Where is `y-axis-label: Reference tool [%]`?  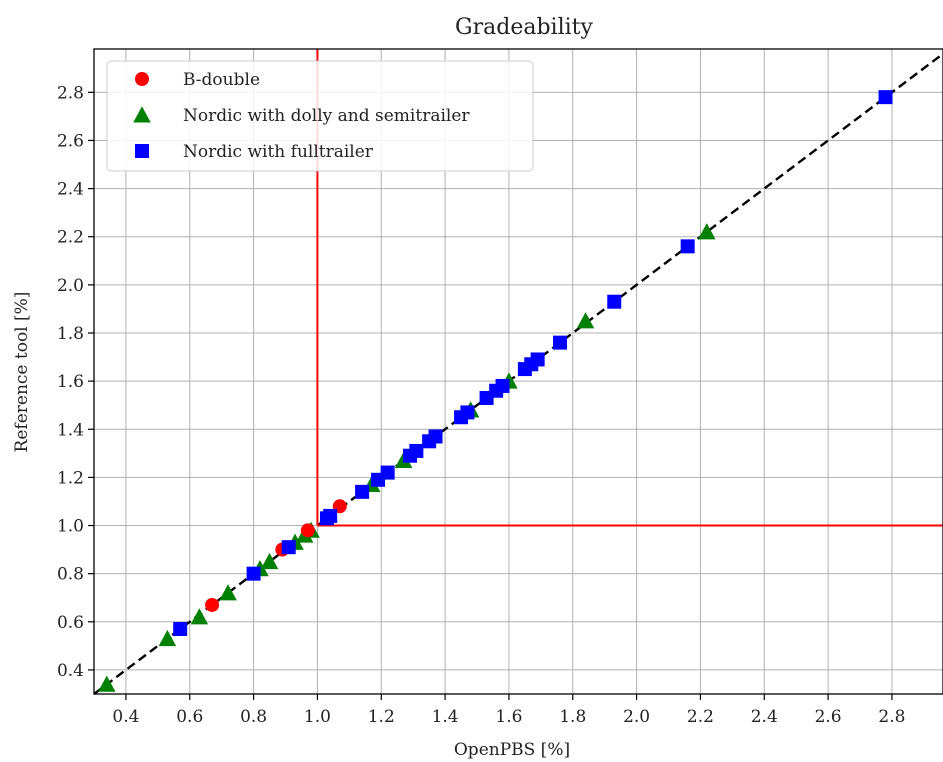
y-axis-label: Reference tool [%] is located at coordinates (22, 372).